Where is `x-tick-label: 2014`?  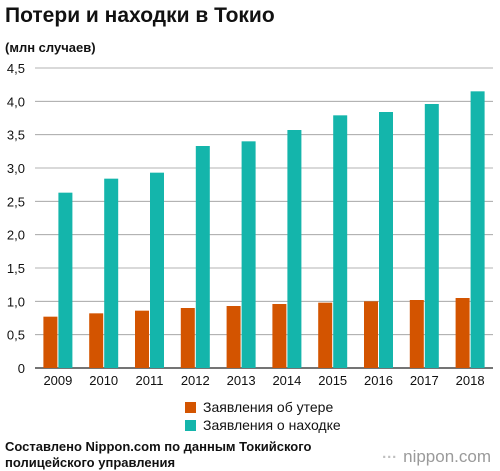 x-tick-label: 2014 is located at coordinates (286, 380).